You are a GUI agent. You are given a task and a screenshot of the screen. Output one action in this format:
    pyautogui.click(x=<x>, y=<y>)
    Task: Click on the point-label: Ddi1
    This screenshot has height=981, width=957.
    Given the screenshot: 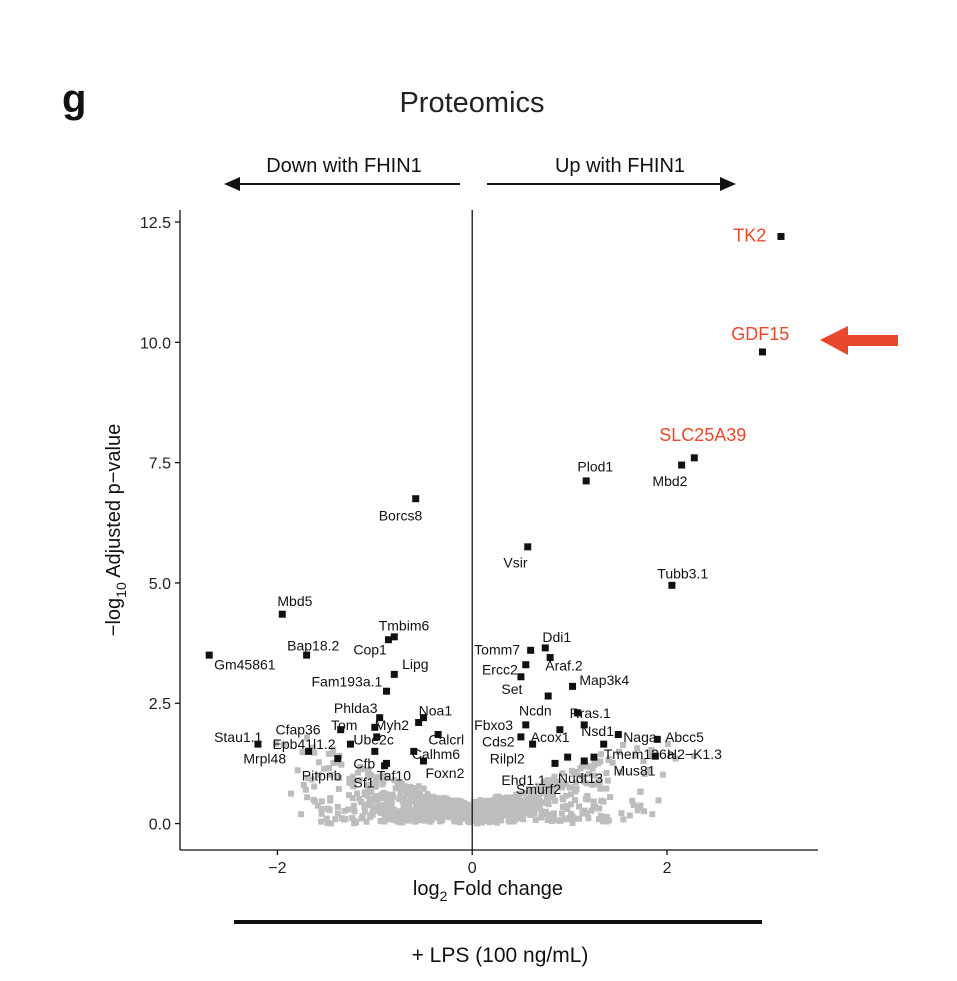 What is the action you would take?
    pyautogui.click(x=556, y=637)
    